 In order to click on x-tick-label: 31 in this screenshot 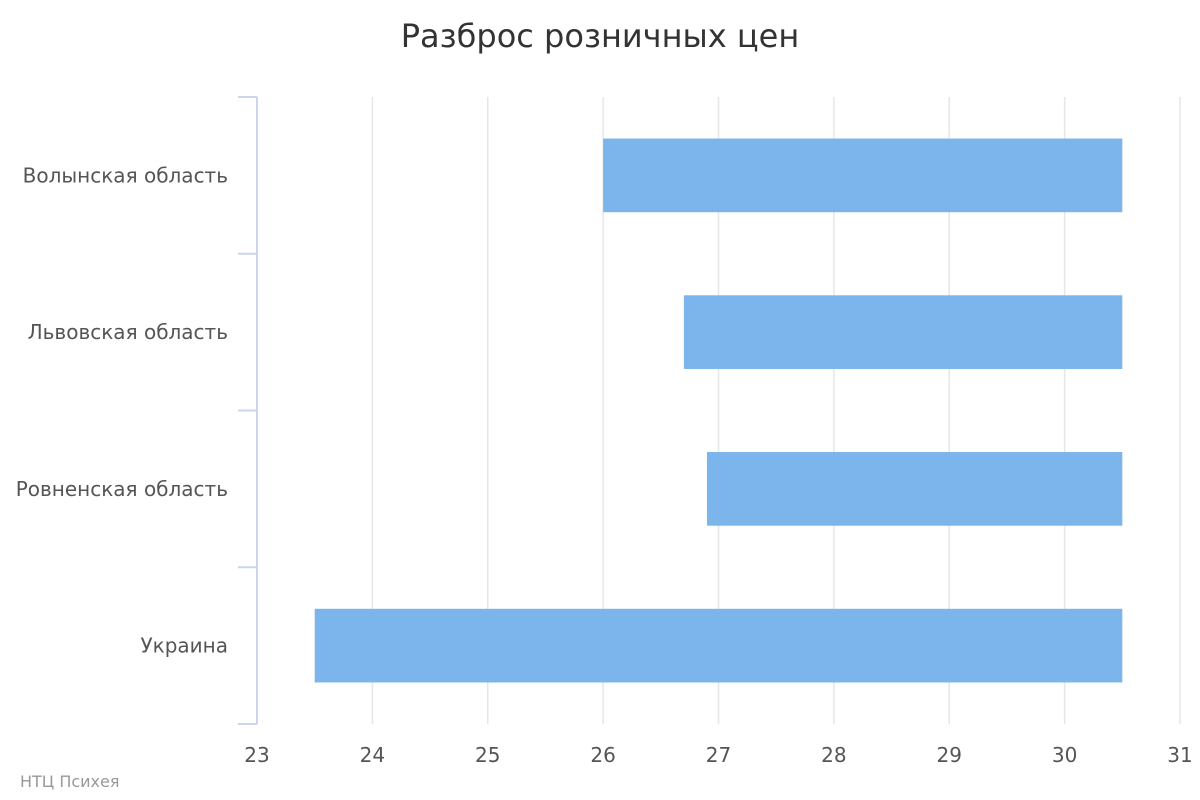, I will do `click(1179, 755)`.